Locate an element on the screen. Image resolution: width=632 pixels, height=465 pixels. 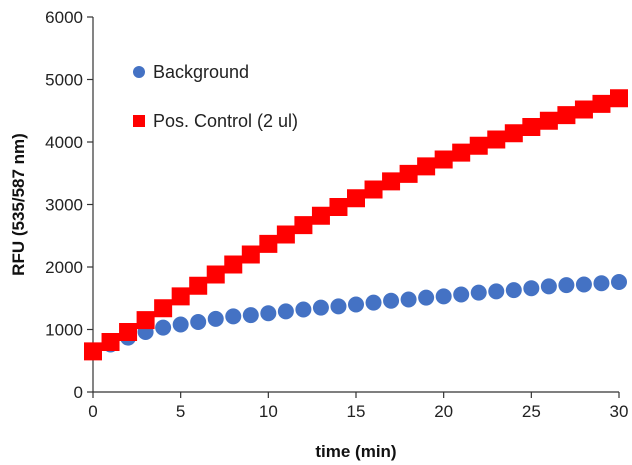
x-tick-label: 10 is located at coordinates (268, 411).